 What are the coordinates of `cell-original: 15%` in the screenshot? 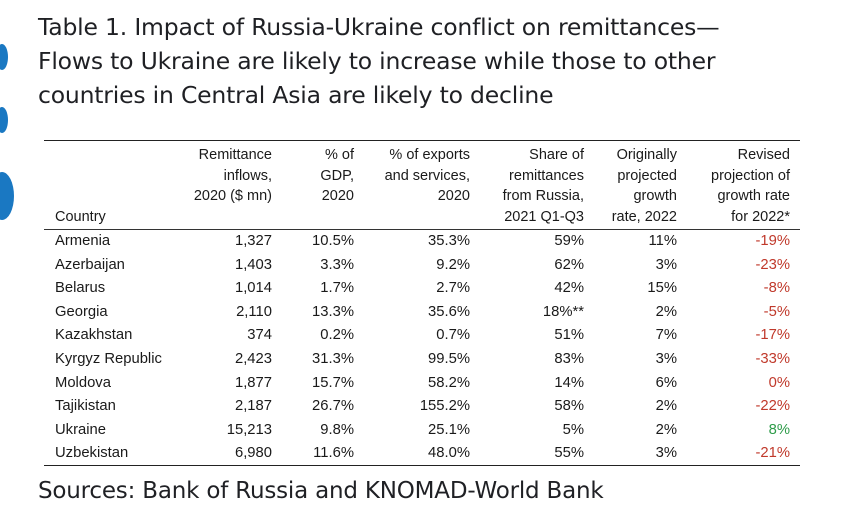 It's located at (662, 288).